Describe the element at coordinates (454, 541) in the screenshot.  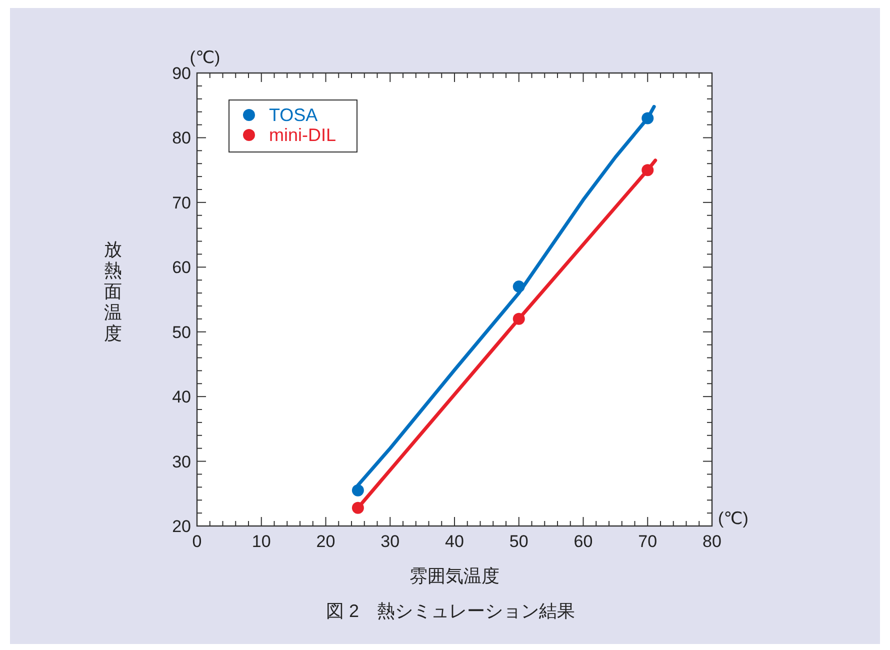
I see `x-tick-label: 40` at that location.